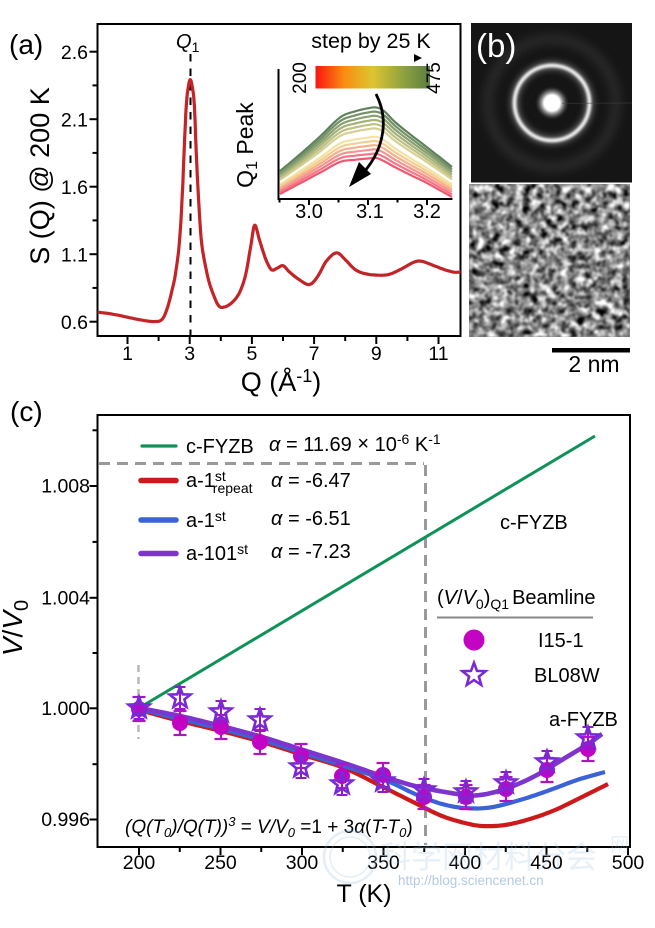 The image size is (655, 928). Describe the element at coordinates (314, 354) in the screenshot. I see `svg-text: 7` at that location.